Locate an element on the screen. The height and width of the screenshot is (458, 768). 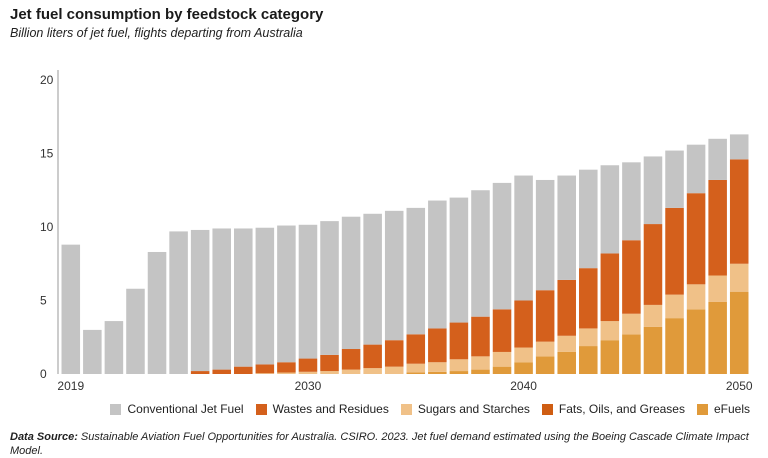
bar-segment-wastes-and-residues-2040 is located at coordinates (523, 324).